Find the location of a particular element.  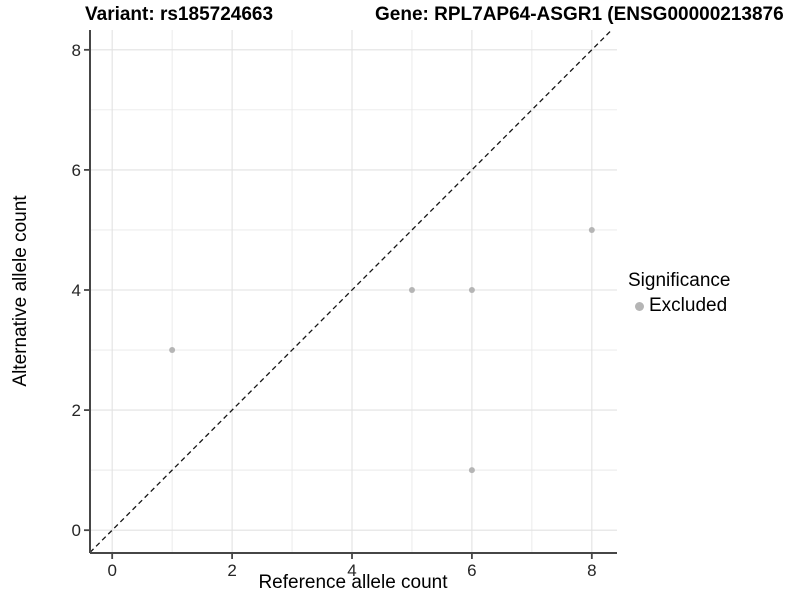

y-axis-title: Alternative allele count is located at coordinates (20, 291).